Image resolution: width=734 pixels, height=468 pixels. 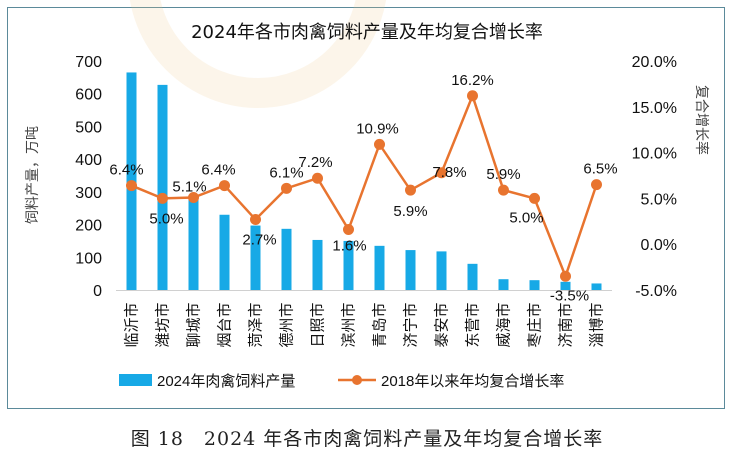 I want to click on legend-line-marker, so click(x=357, y=380).